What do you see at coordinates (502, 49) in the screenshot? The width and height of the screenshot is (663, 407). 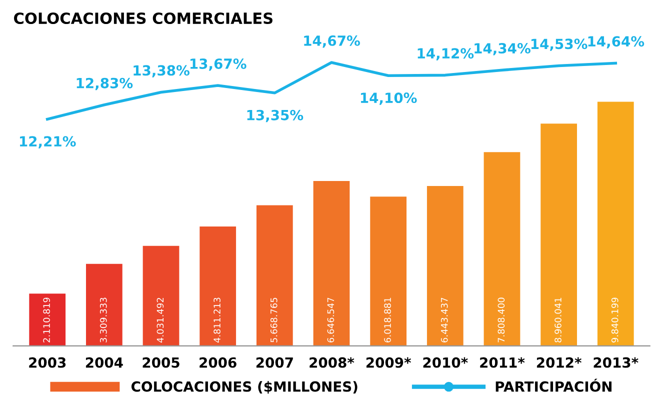 I see `data-label: 14,34%` at bounding box center [502, 49].